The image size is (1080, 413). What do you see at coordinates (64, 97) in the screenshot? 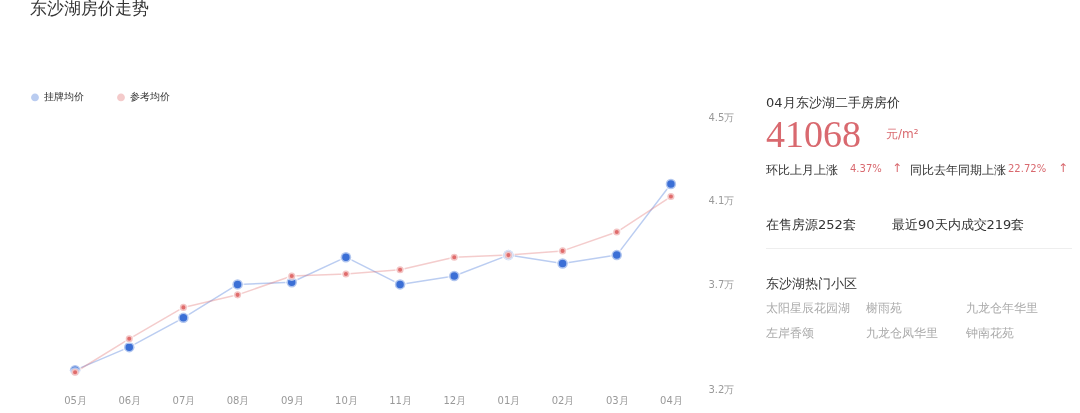
I see `legend-label: 挂牌均价` at bounding box center [64, 97].